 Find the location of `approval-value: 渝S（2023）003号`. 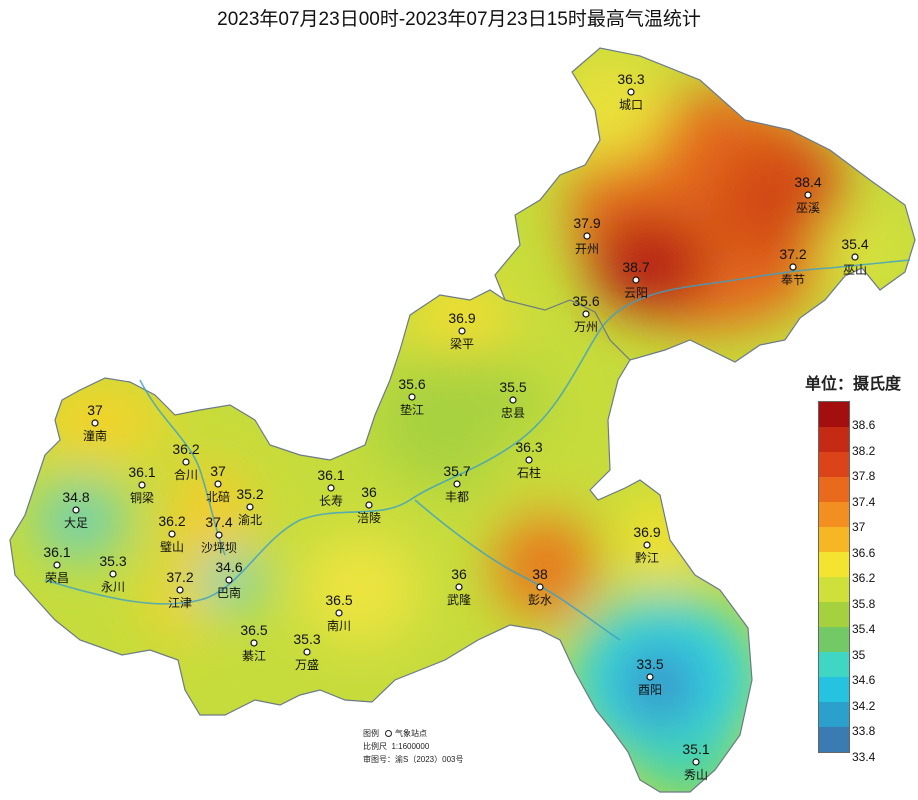

approval-value: 渝S（2023）003号 is located at coordinates (429, 759).